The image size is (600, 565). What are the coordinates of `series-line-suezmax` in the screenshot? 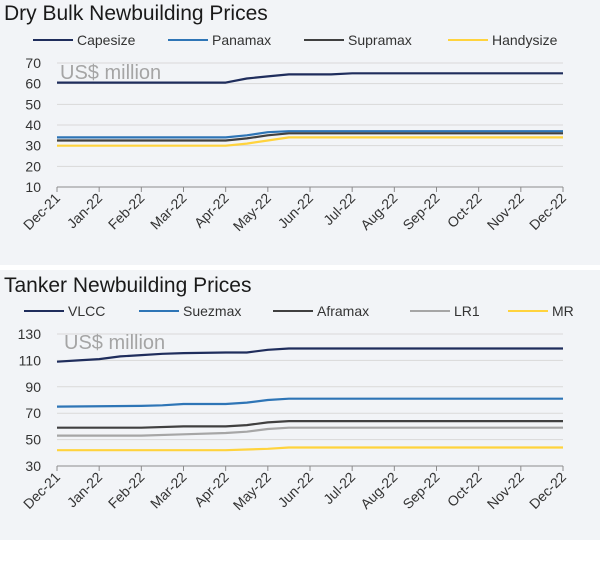 It's located at (309, 402).